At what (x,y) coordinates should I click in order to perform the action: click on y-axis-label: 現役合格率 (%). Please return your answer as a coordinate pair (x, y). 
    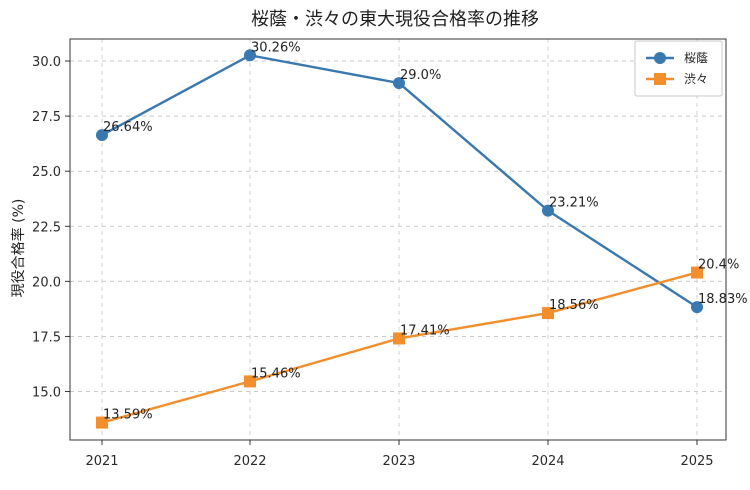
    Looking at the image, I should click on (18, 248).